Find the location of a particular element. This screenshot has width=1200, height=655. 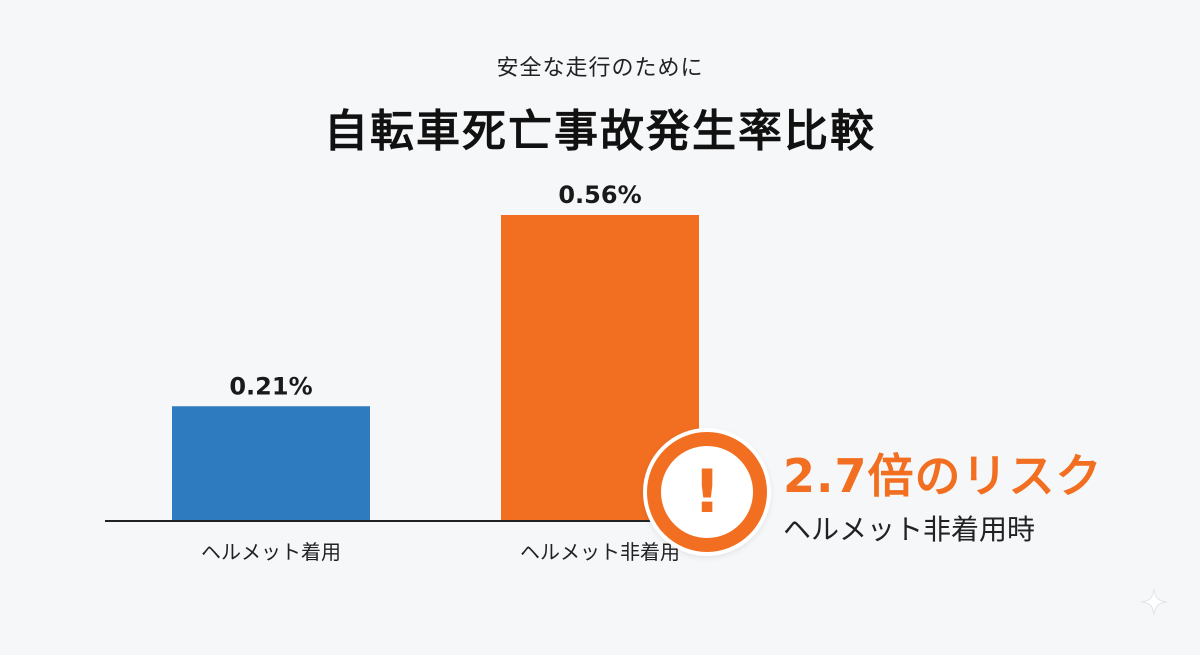

value-label-2: 0.56% is located at coordinates (599, 195).